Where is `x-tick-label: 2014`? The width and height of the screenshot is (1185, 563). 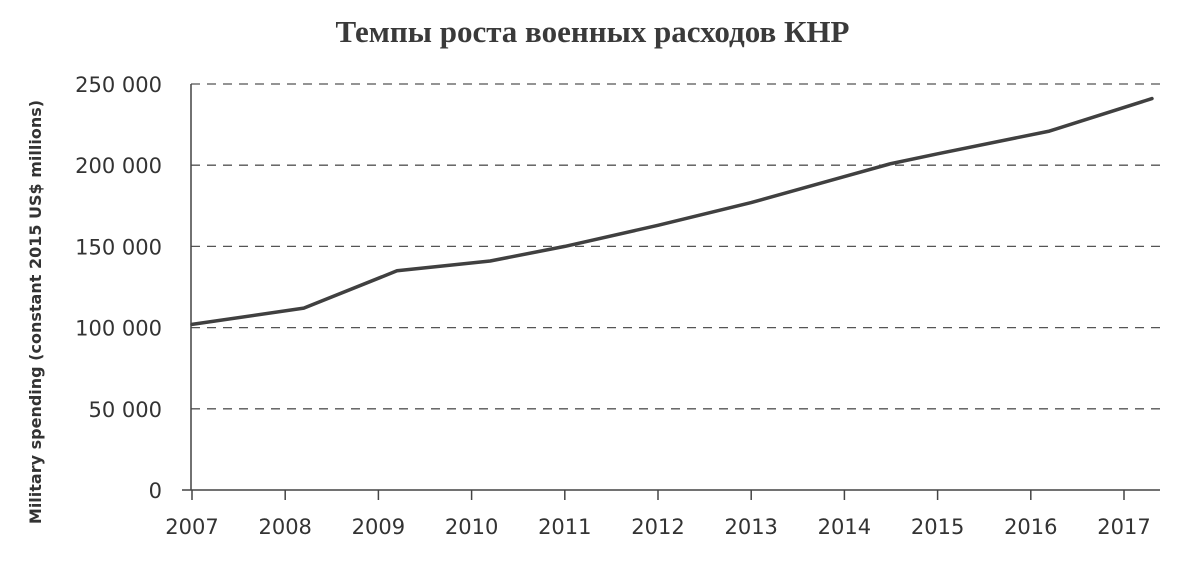
x-tick-label: 2014 is located at coordinates (844, 527).